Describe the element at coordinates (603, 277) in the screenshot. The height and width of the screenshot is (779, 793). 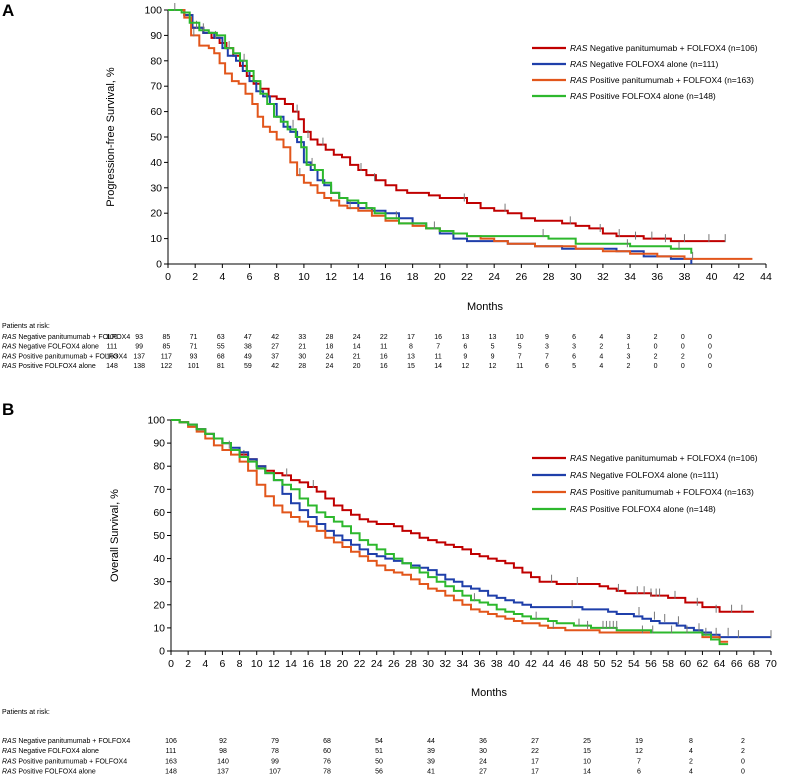
I see `x-tick-label: 32` at that location.